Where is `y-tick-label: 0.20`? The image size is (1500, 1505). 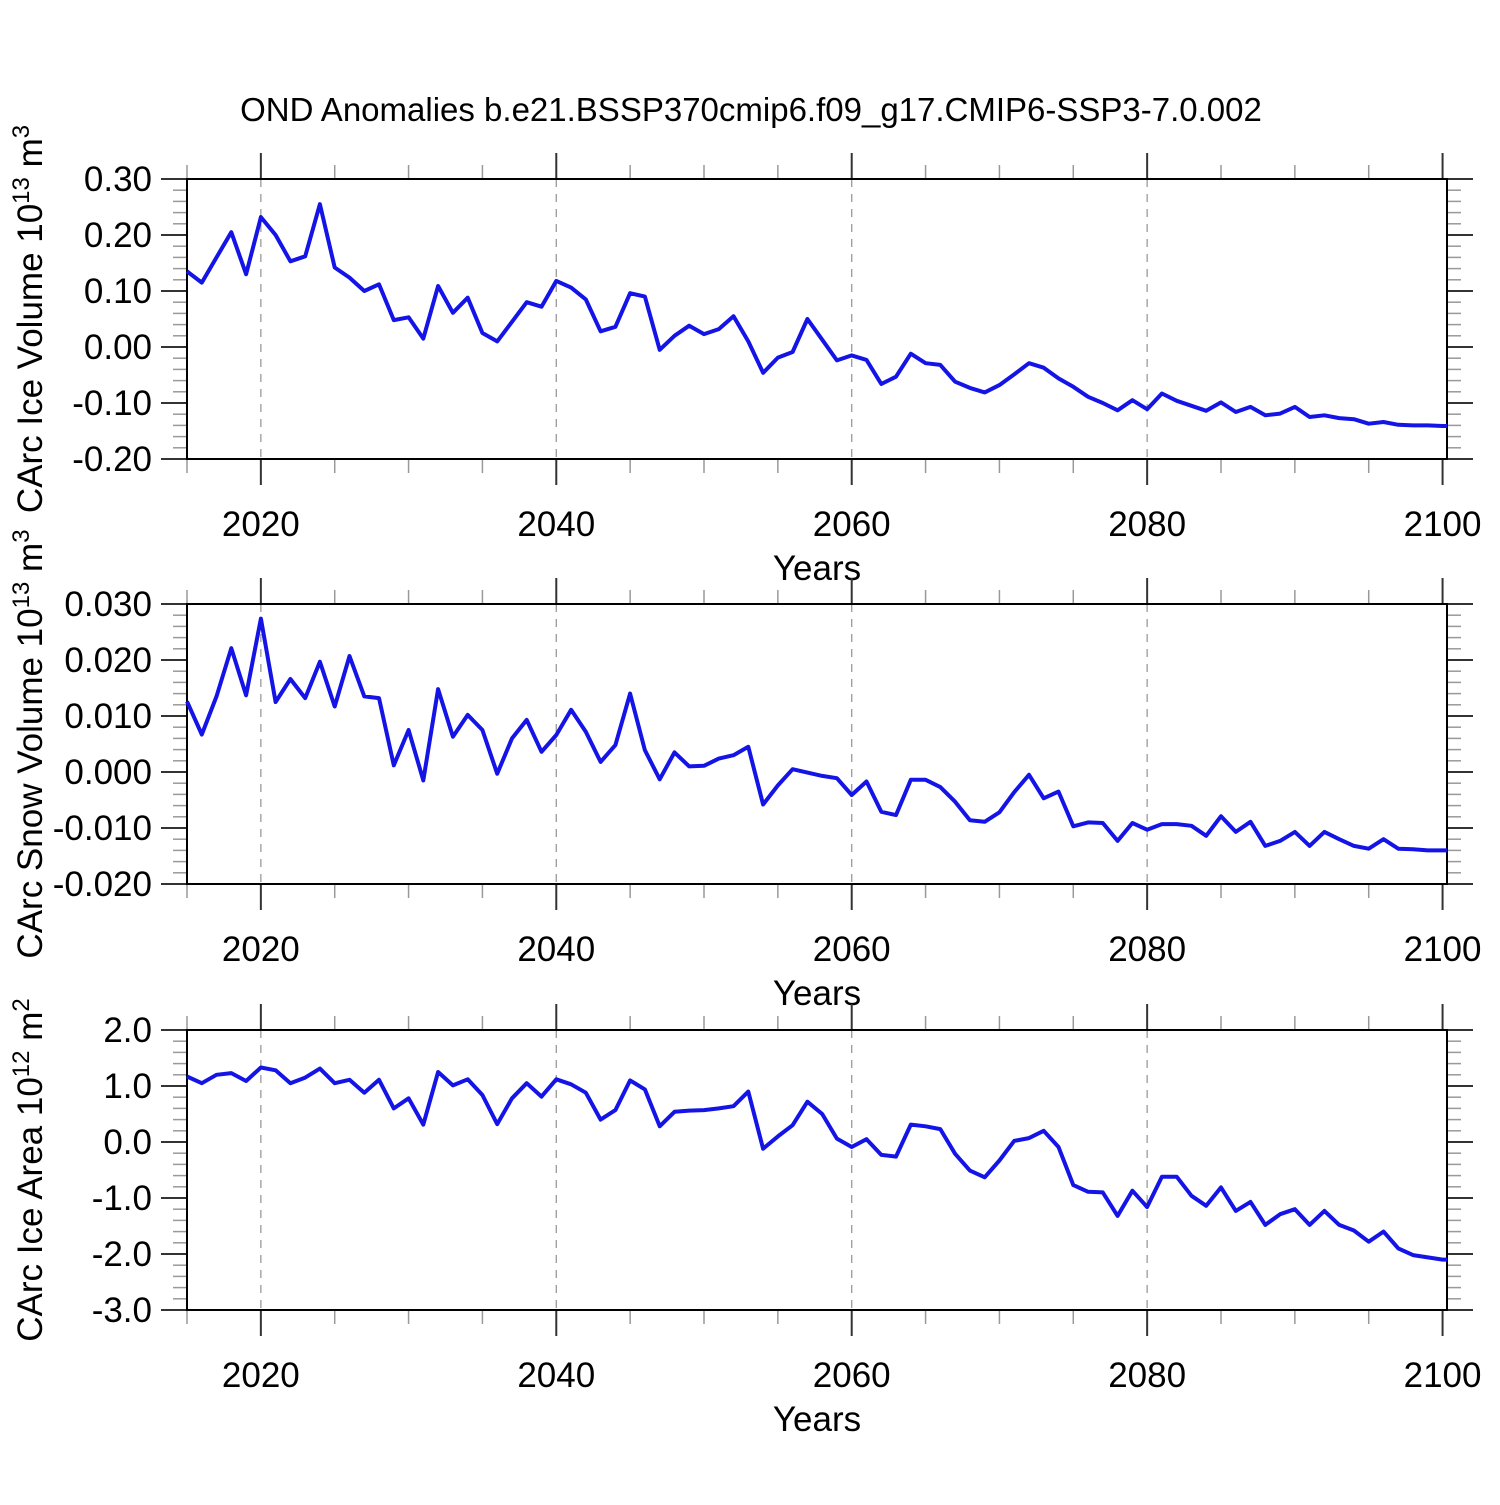 y-tick-label: 0.20 is located at coordinates (118, 235).